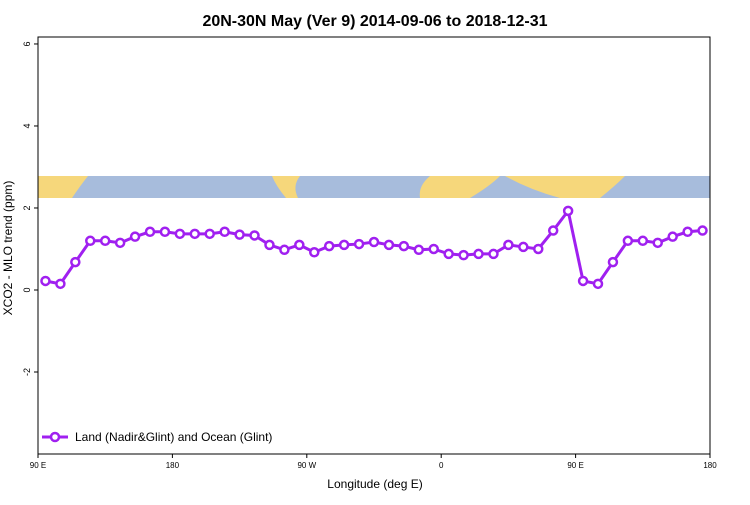  Describe the element at coordinates (27, 289) in the screenshot. I see `y-tick-label: 0` at that location.